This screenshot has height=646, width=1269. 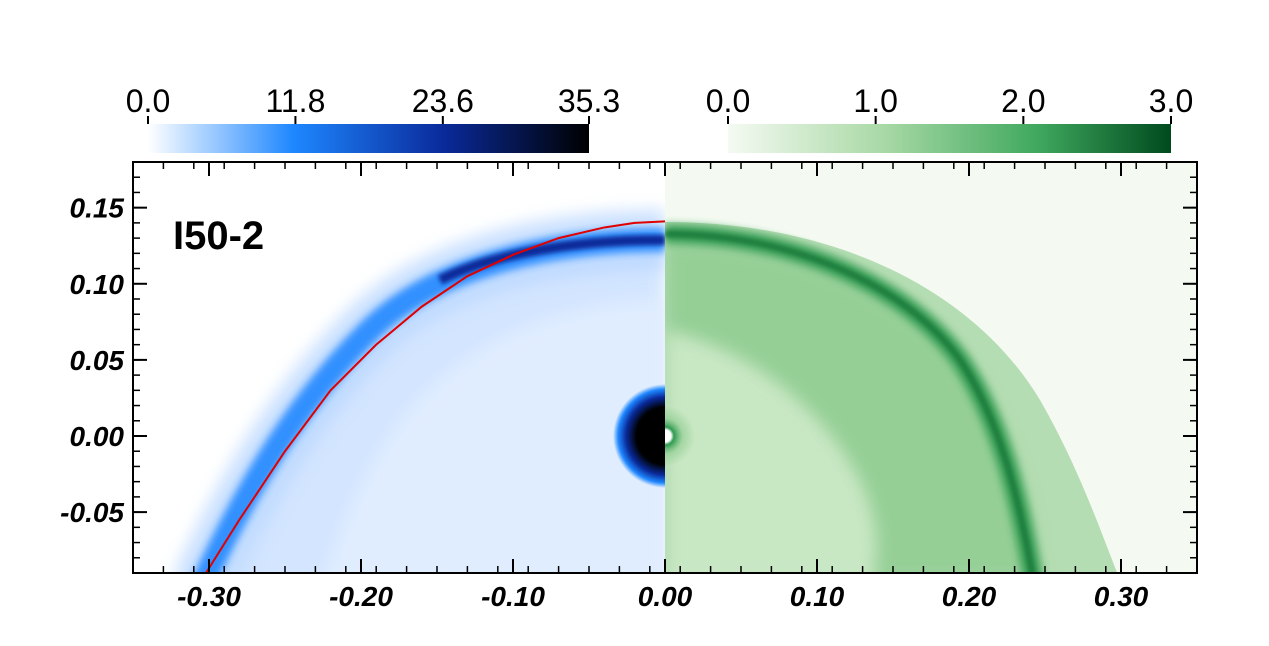 I want to click on left-shell-core, so click(x=551, y=260).